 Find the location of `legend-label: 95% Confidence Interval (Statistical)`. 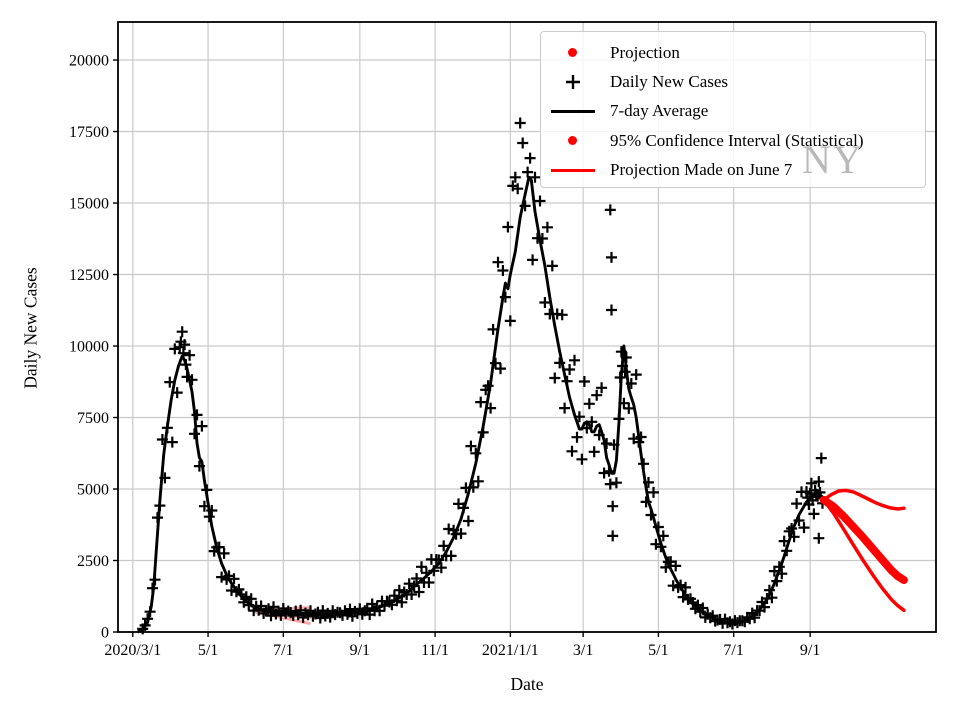

legend-label: 95% Confidence Interval (Statistical) is located at coordinates (737, 140).